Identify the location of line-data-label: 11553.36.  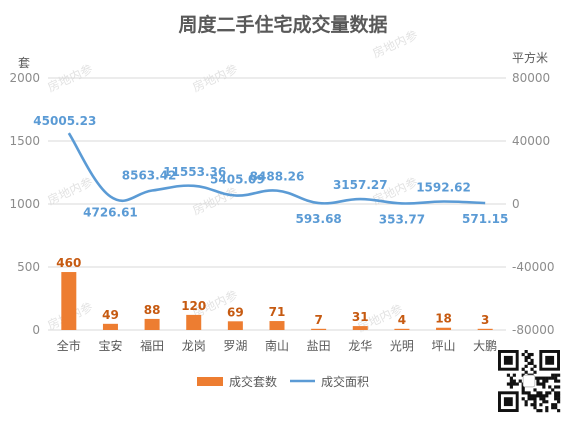
(194, 172).